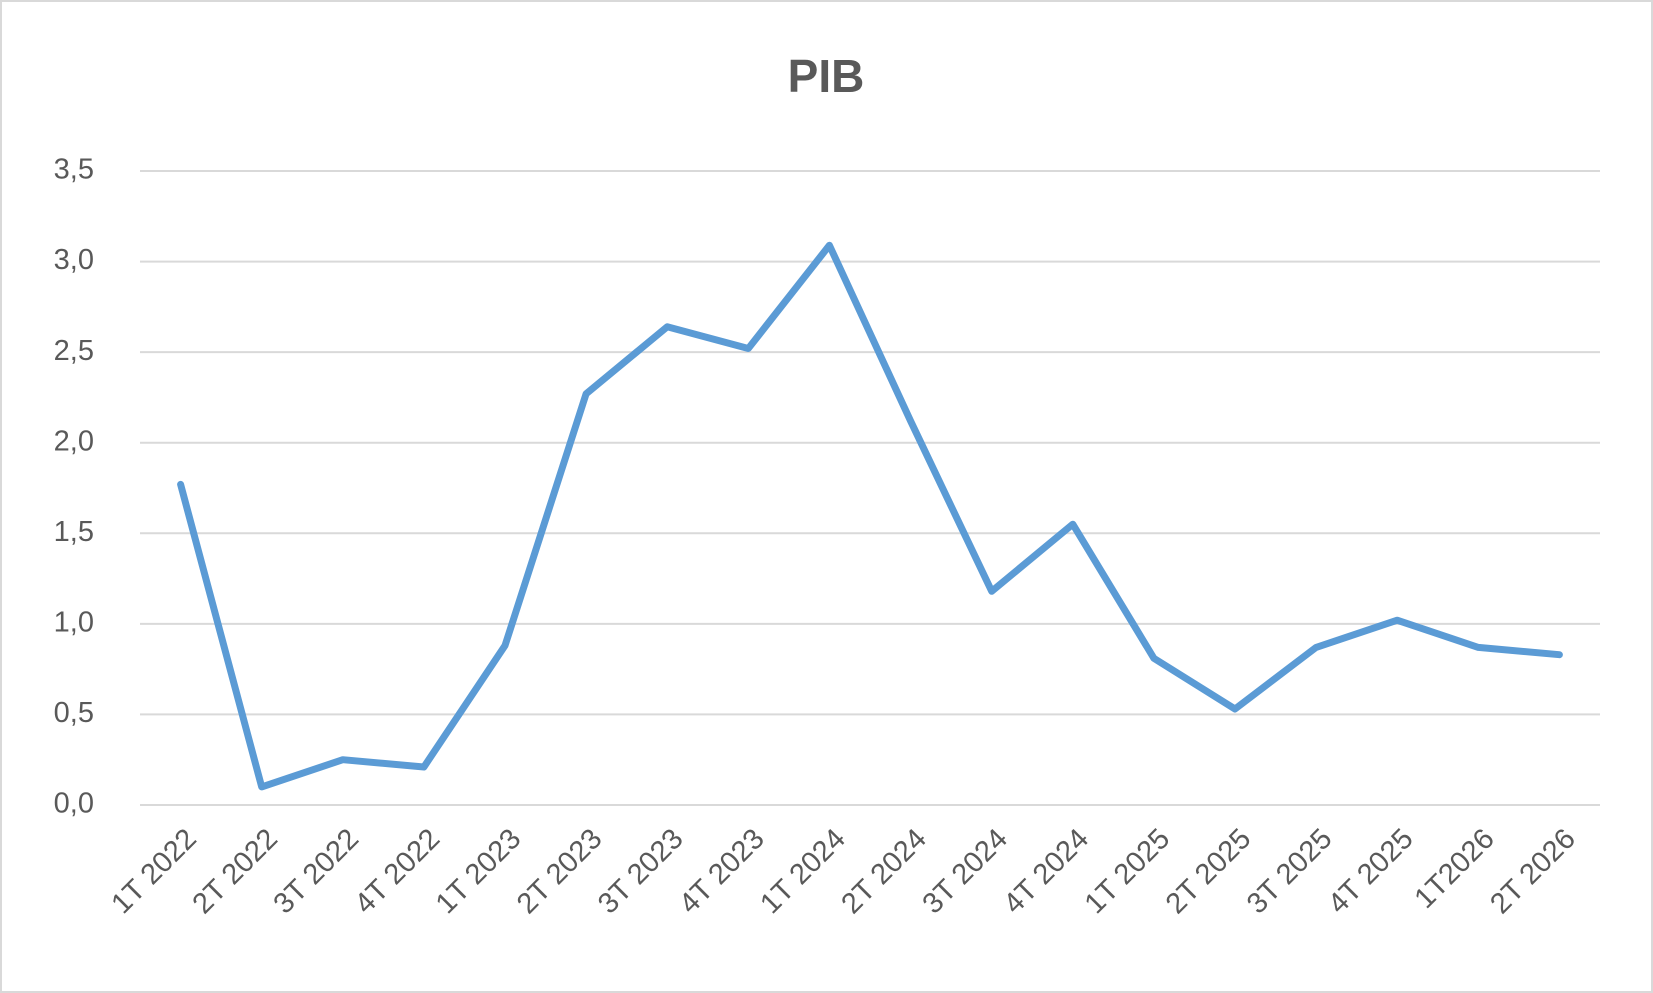 This screenshot has width=1653, height=993. What do you see at coordinates (74, 623) in the screenshot?
I see `y-tick-label: 1,0` at bounding box center [74, 623].